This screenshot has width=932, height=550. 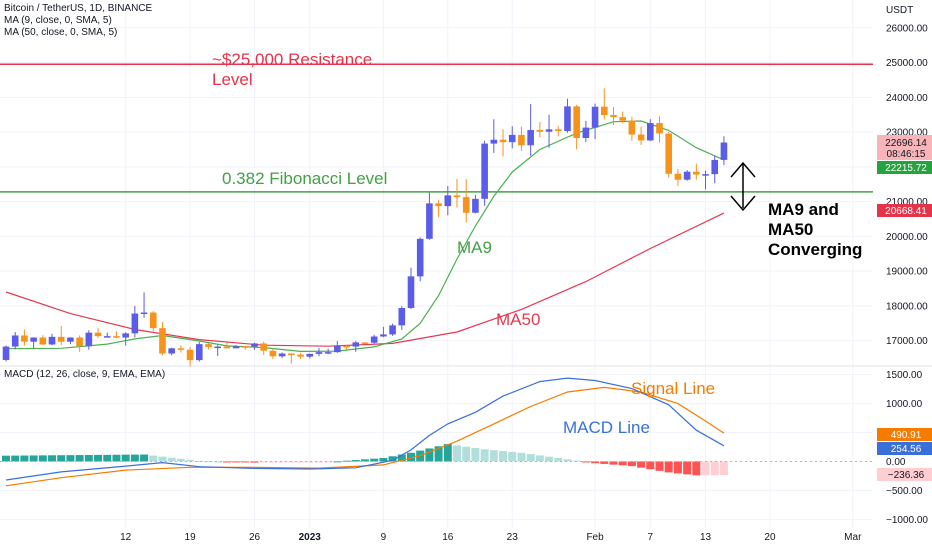 What do you see at coordinates (606, 427) in the screenshot?
I see `macd-line-annotation: MACD Line` at bounding box center [606, 427].